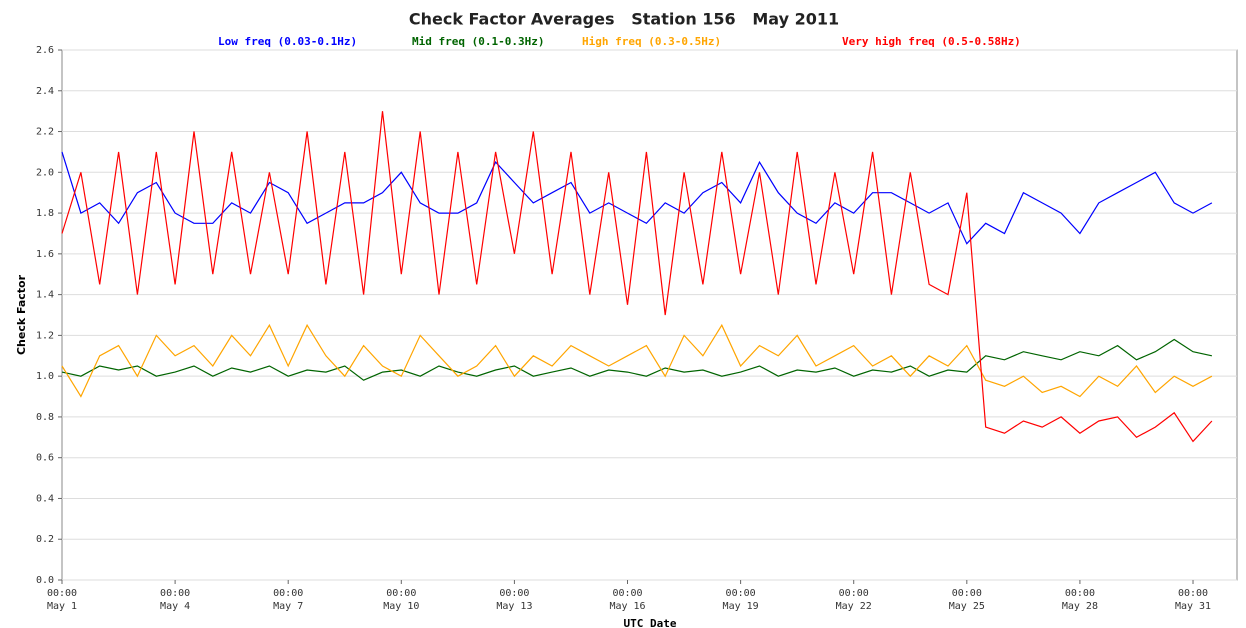  What do you see at coordinates (45, 132) in the screenshot?
I see `y-tick-label: 2.2` at bounding box center [45, 132].